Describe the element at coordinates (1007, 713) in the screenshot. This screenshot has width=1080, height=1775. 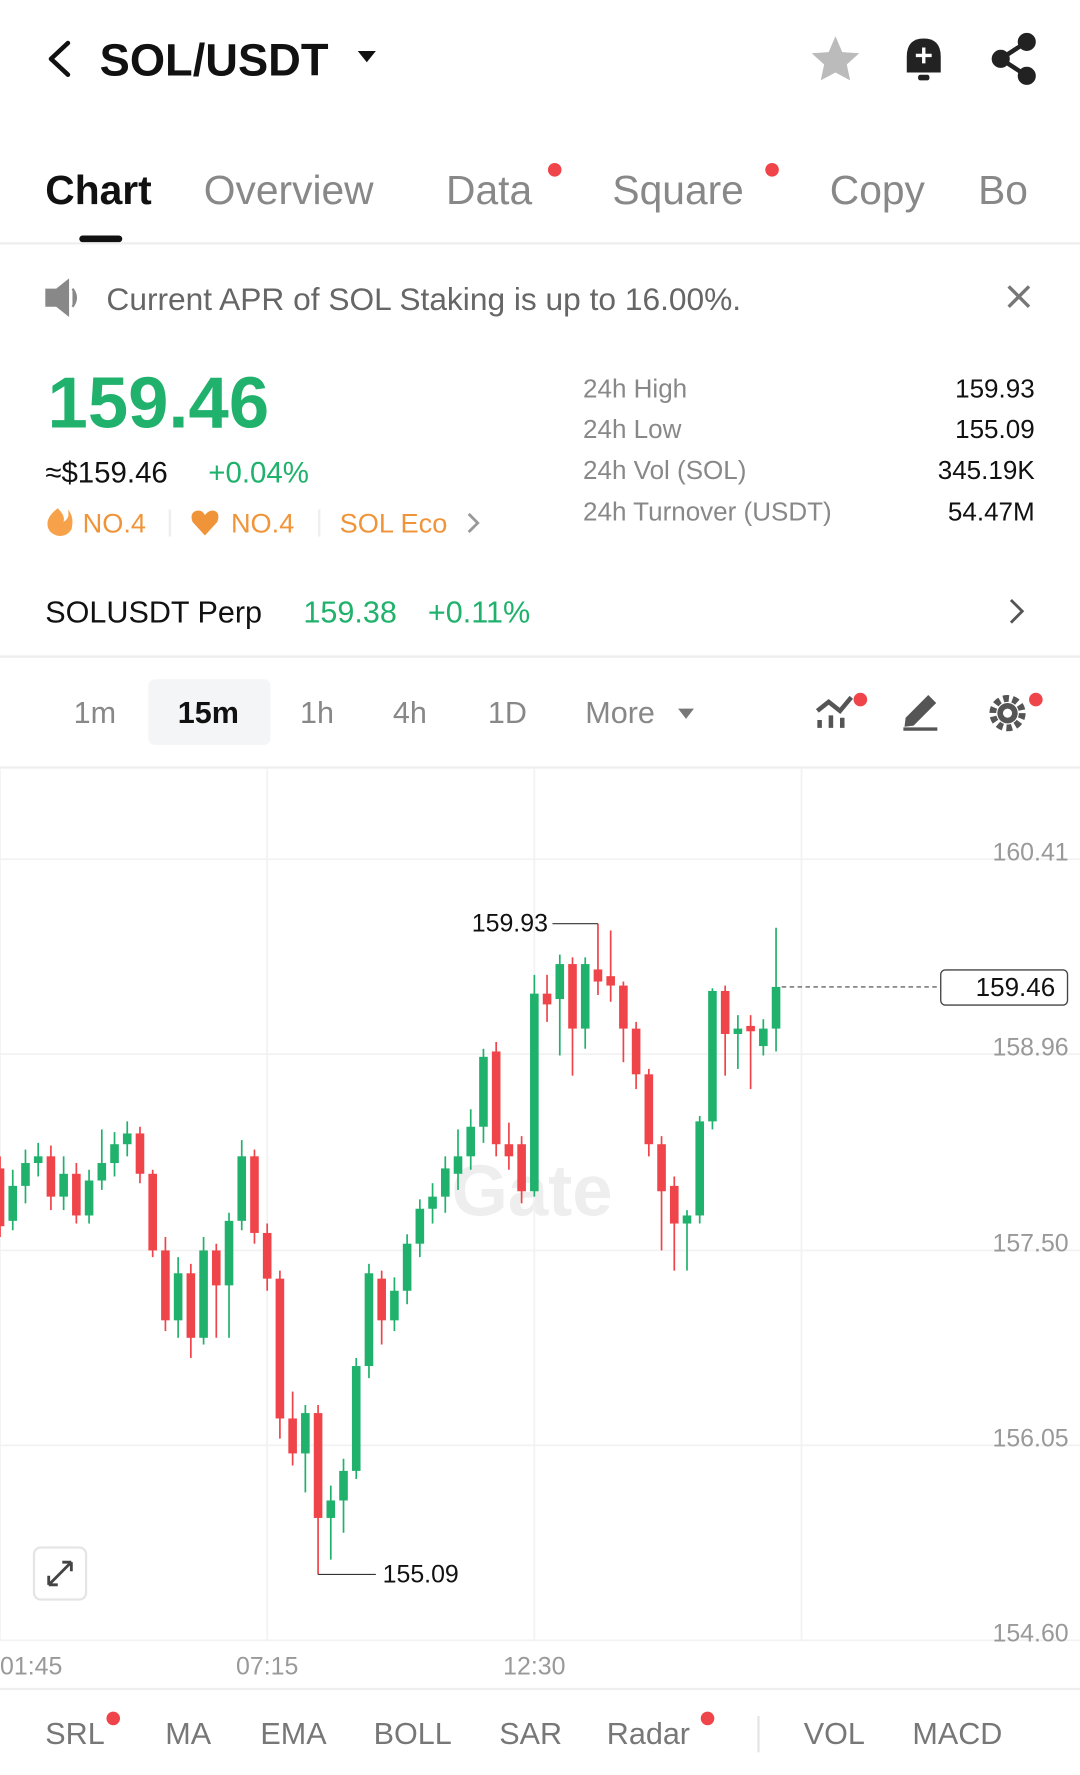
I see `settings-icon` at that location.